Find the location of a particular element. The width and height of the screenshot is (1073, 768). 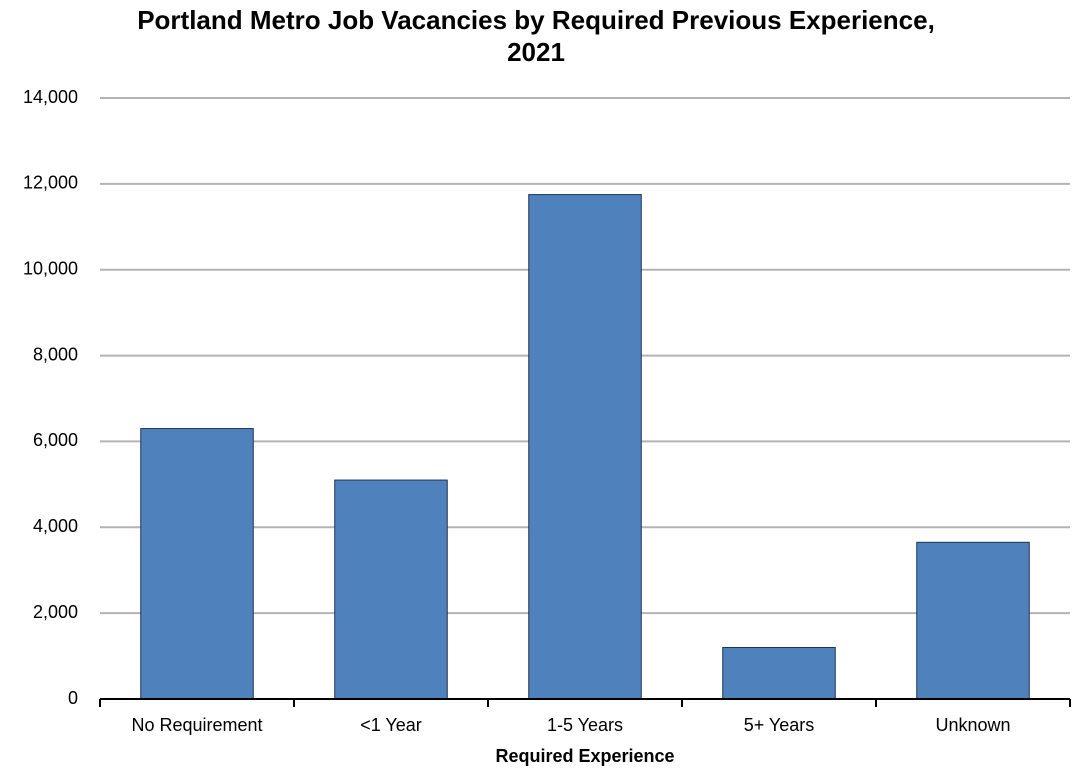

y-tick-label: 10,000 is located at coordinates (50, 268).